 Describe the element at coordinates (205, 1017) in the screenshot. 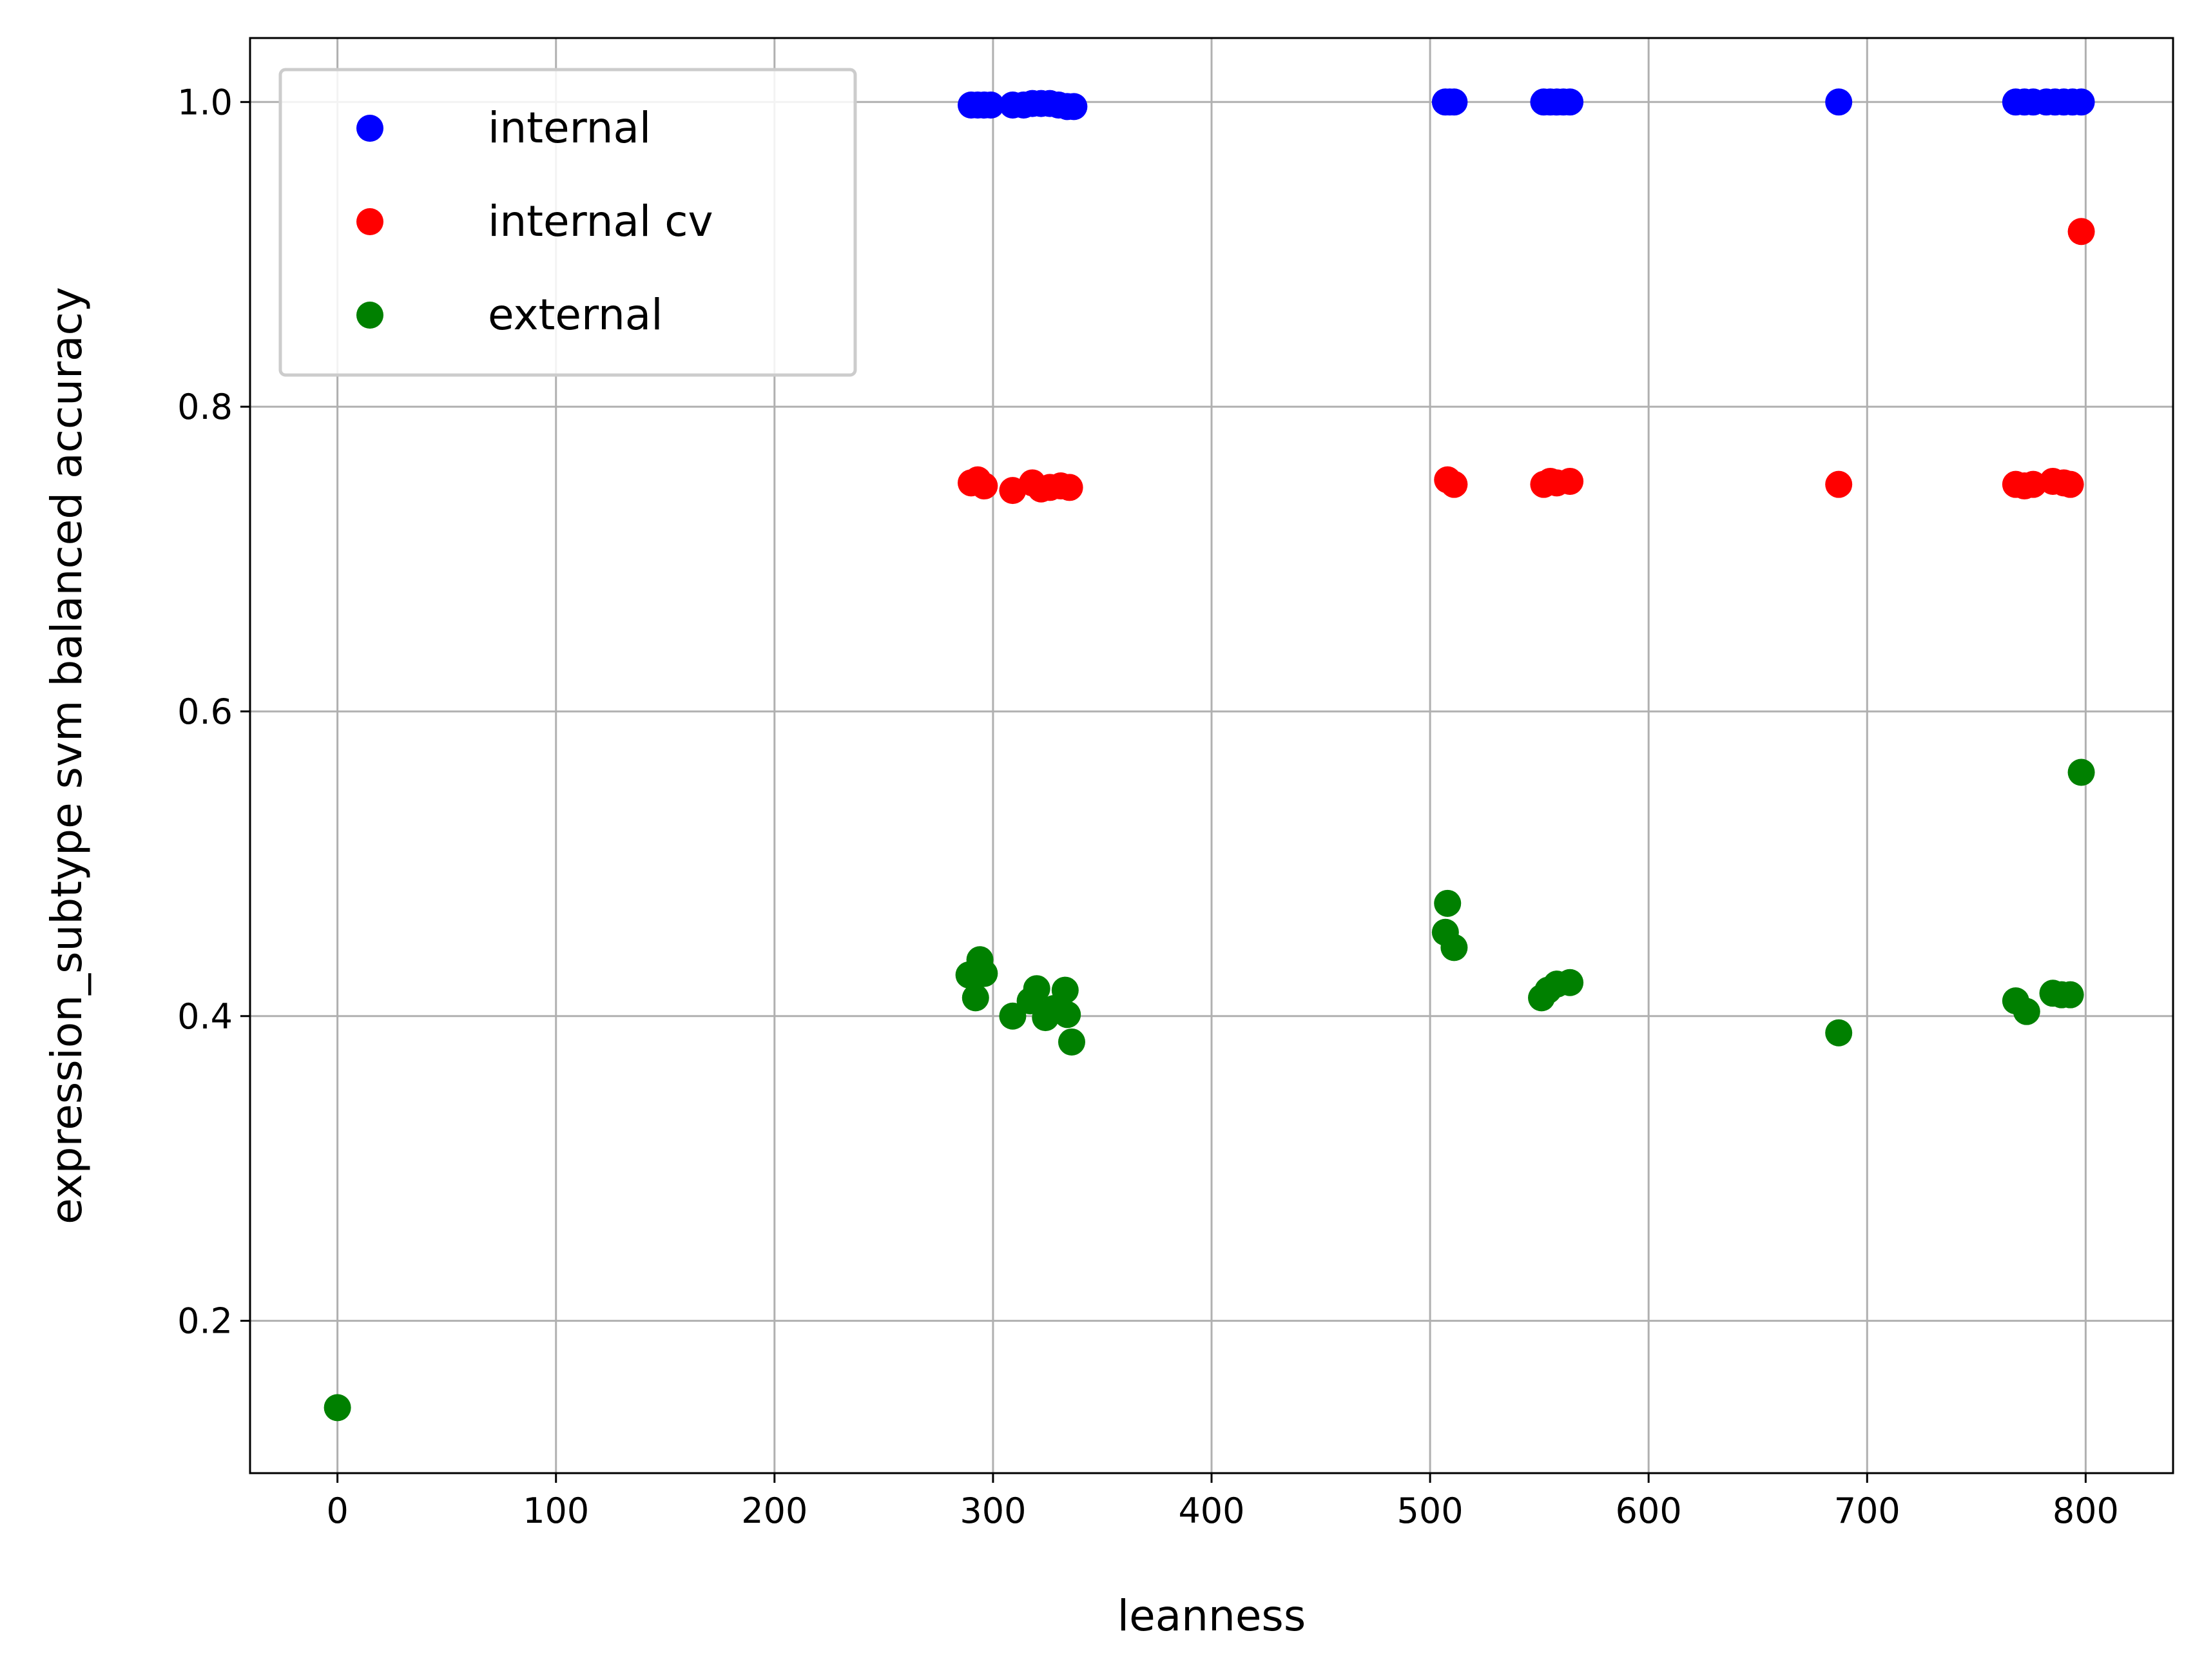

I see `y-tick-label: 0.4` at that location.